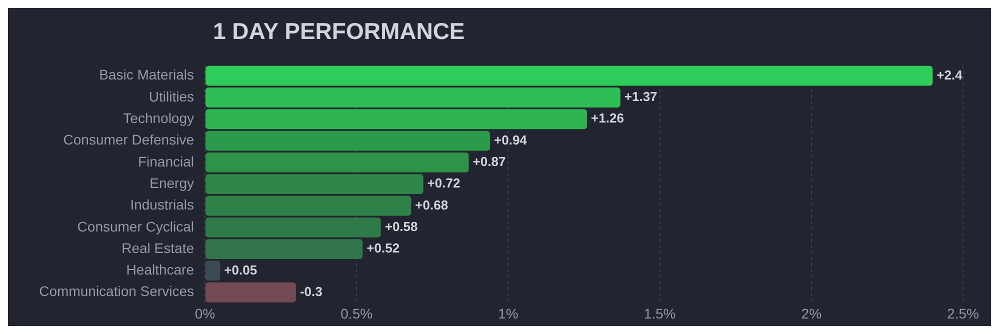  I want to click on data-label: +0.05, so click(241, 270).